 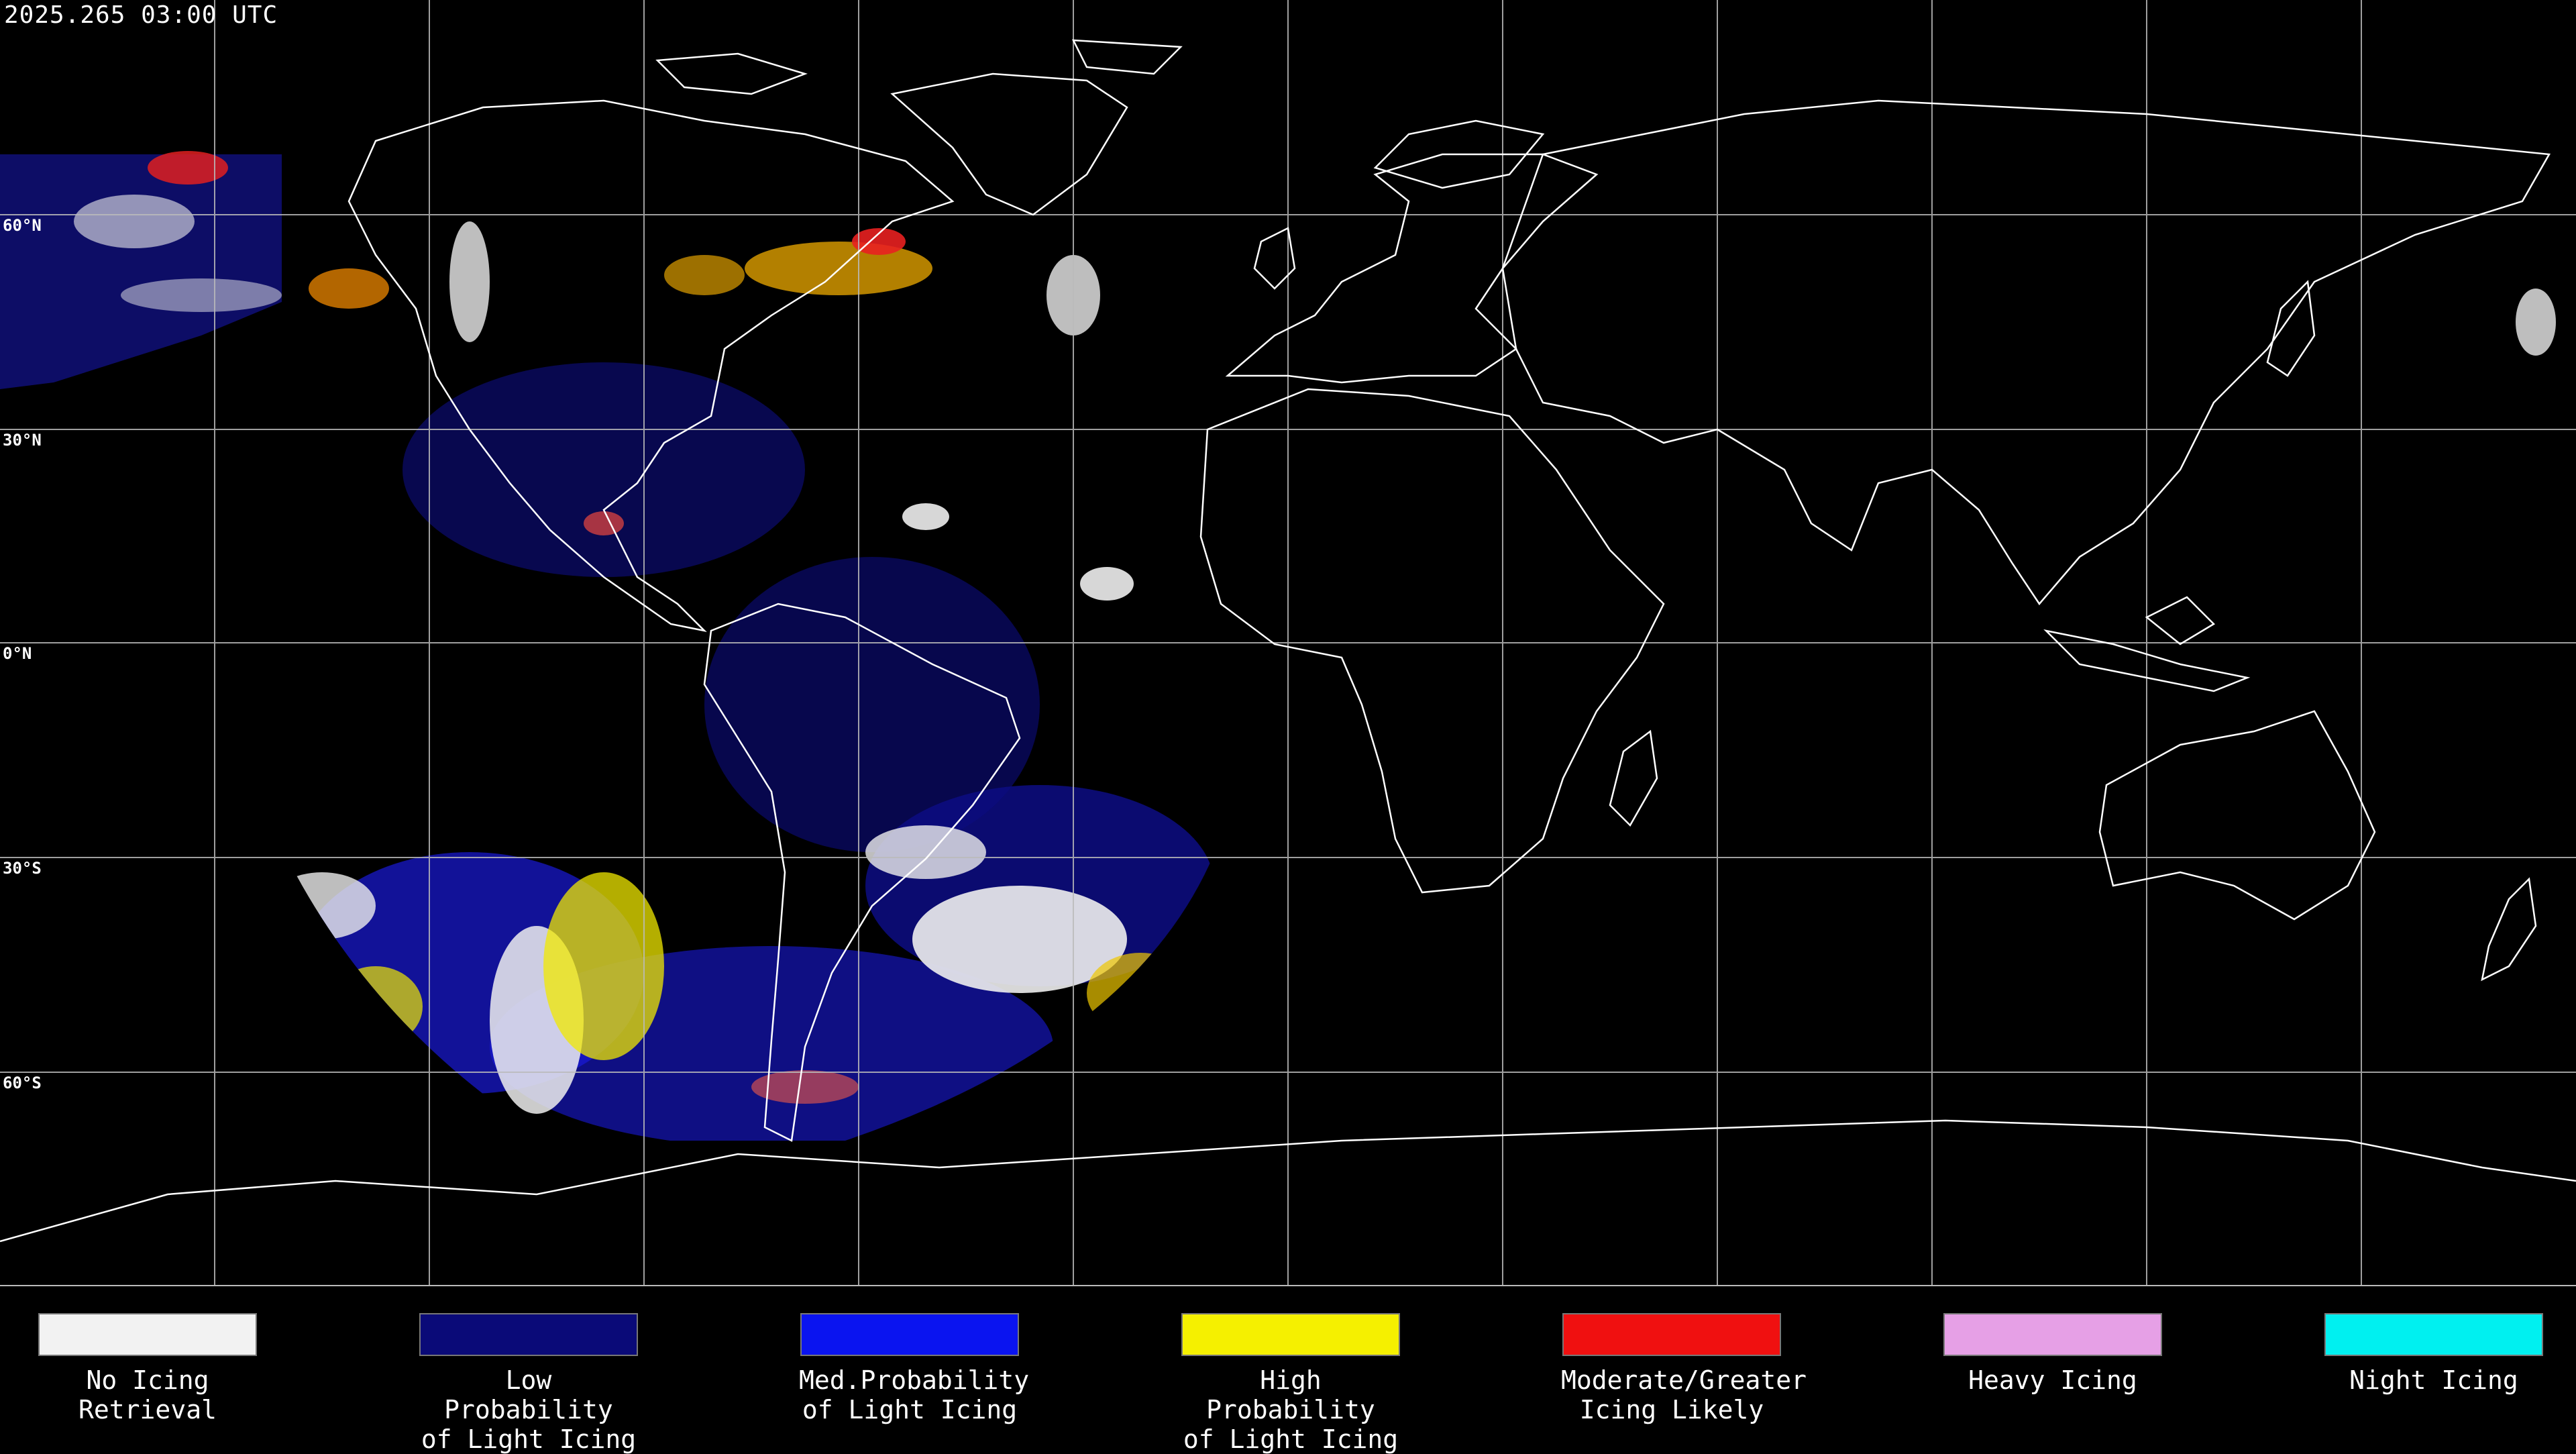 I want to click on legend-item-no-icing: No Icing Retrieval, so click(x=147, y=1369).